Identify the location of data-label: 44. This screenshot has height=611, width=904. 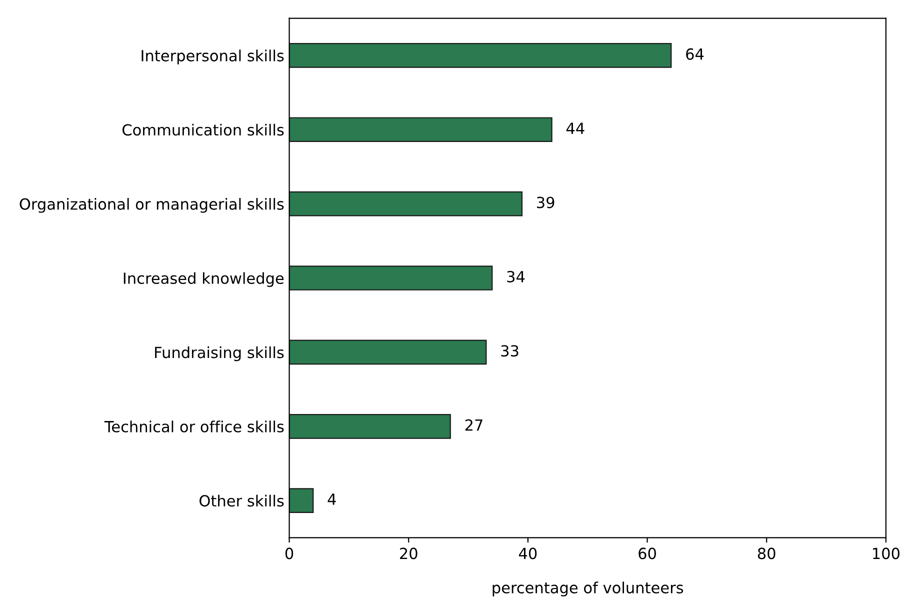
(575, 128).